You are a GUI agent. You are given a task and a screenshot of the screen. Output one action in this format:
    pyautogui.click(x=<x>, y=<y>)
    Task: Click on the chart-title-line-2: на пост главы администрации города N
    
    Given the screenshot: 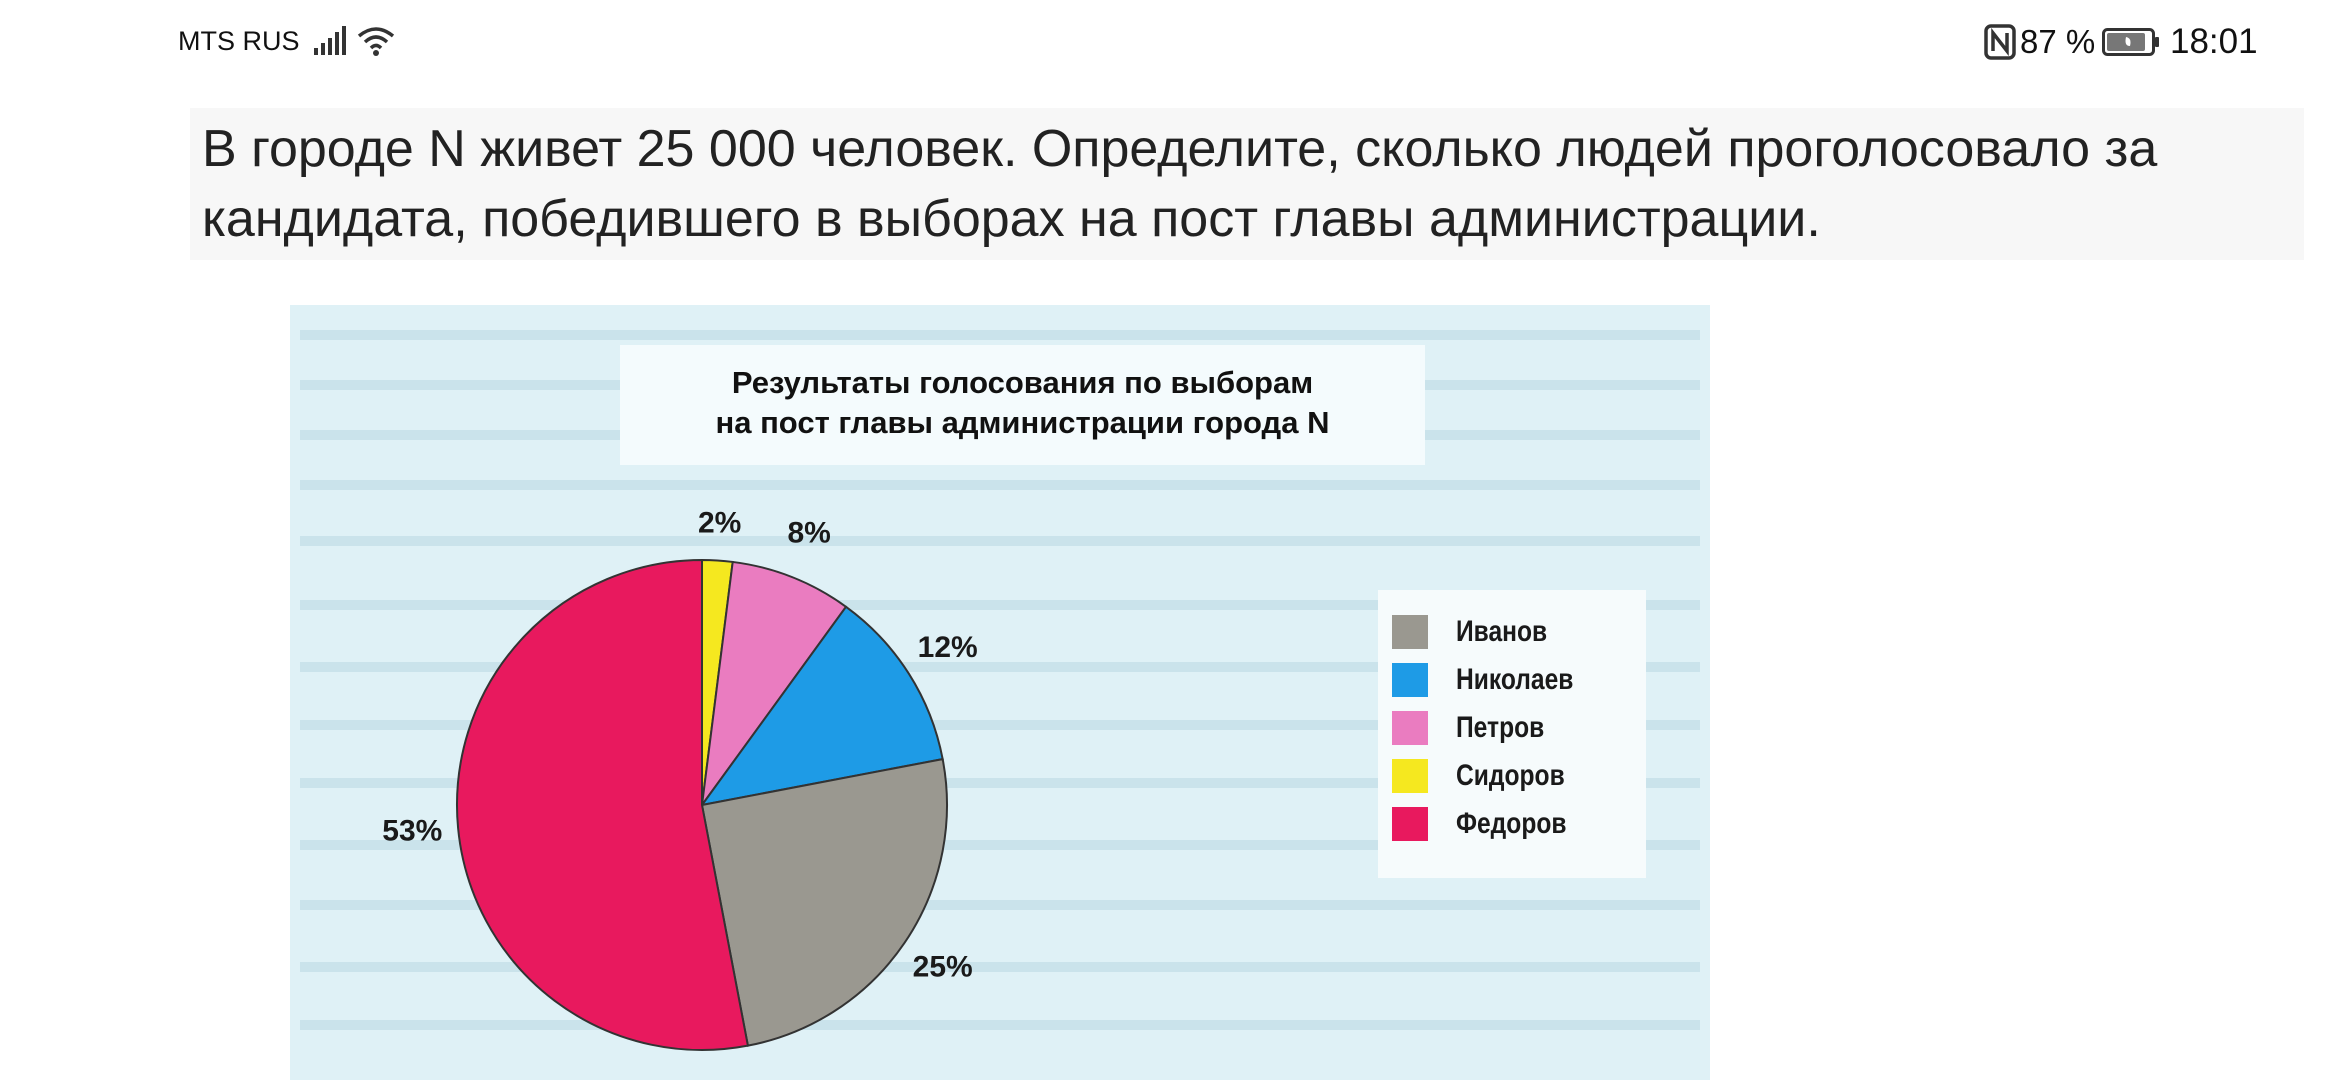 What is the action you would take?
    pyautogui.click(x=1022, y=422)
    